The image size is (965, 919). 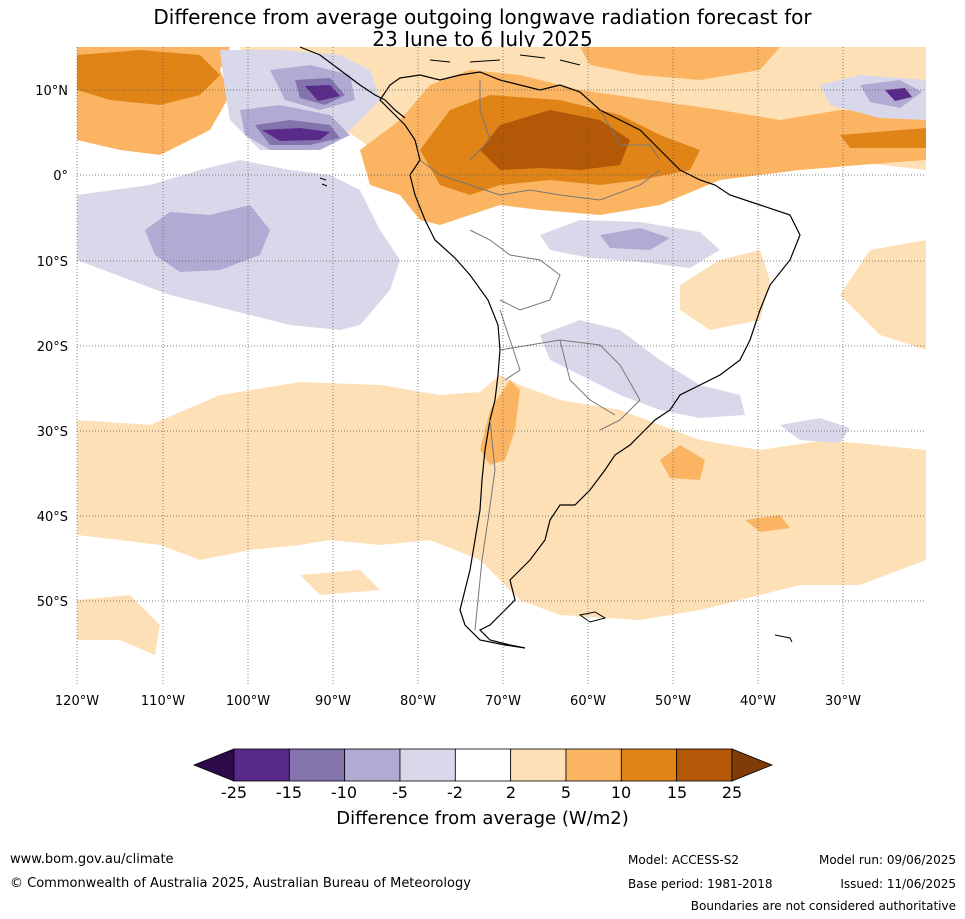 What do you see at coordinates (732, 792) in the screenshot?
I see `colorbar-tick: 25` at bounding box center [732, 792].